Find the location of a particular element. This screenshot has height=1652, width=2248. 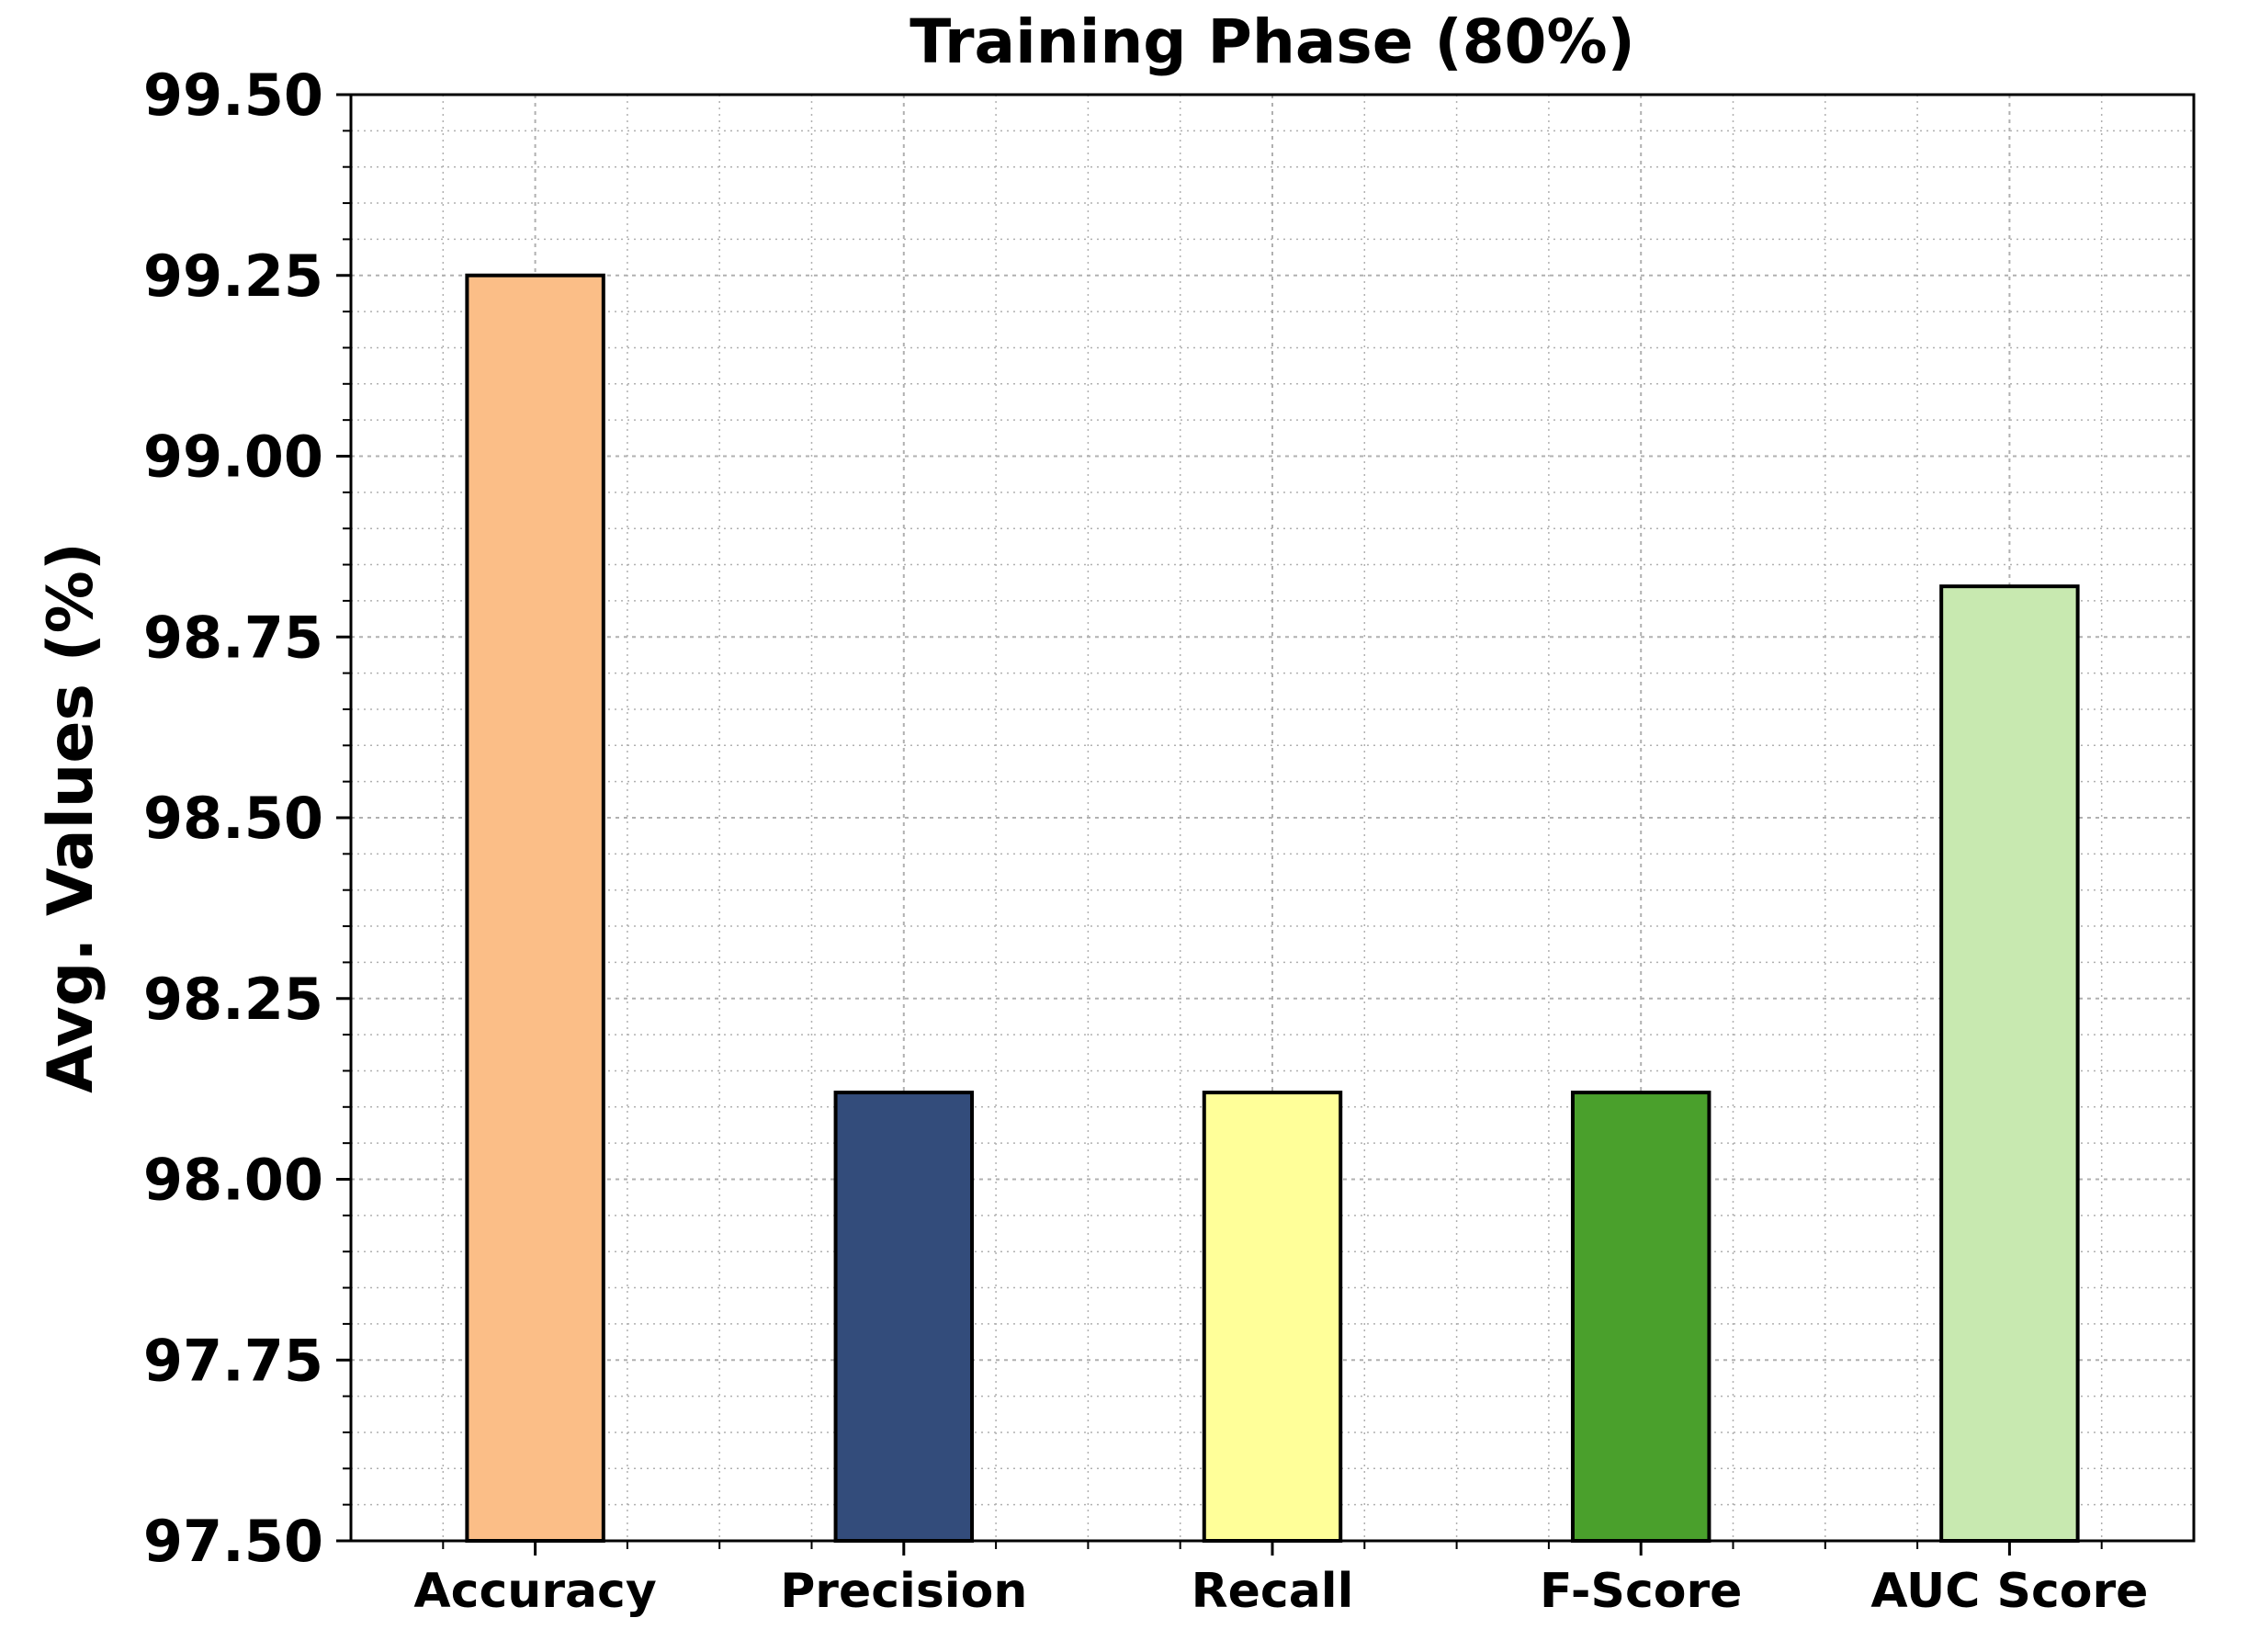

y-tick-label: 97.50 is located at coordinates (233, 1541).